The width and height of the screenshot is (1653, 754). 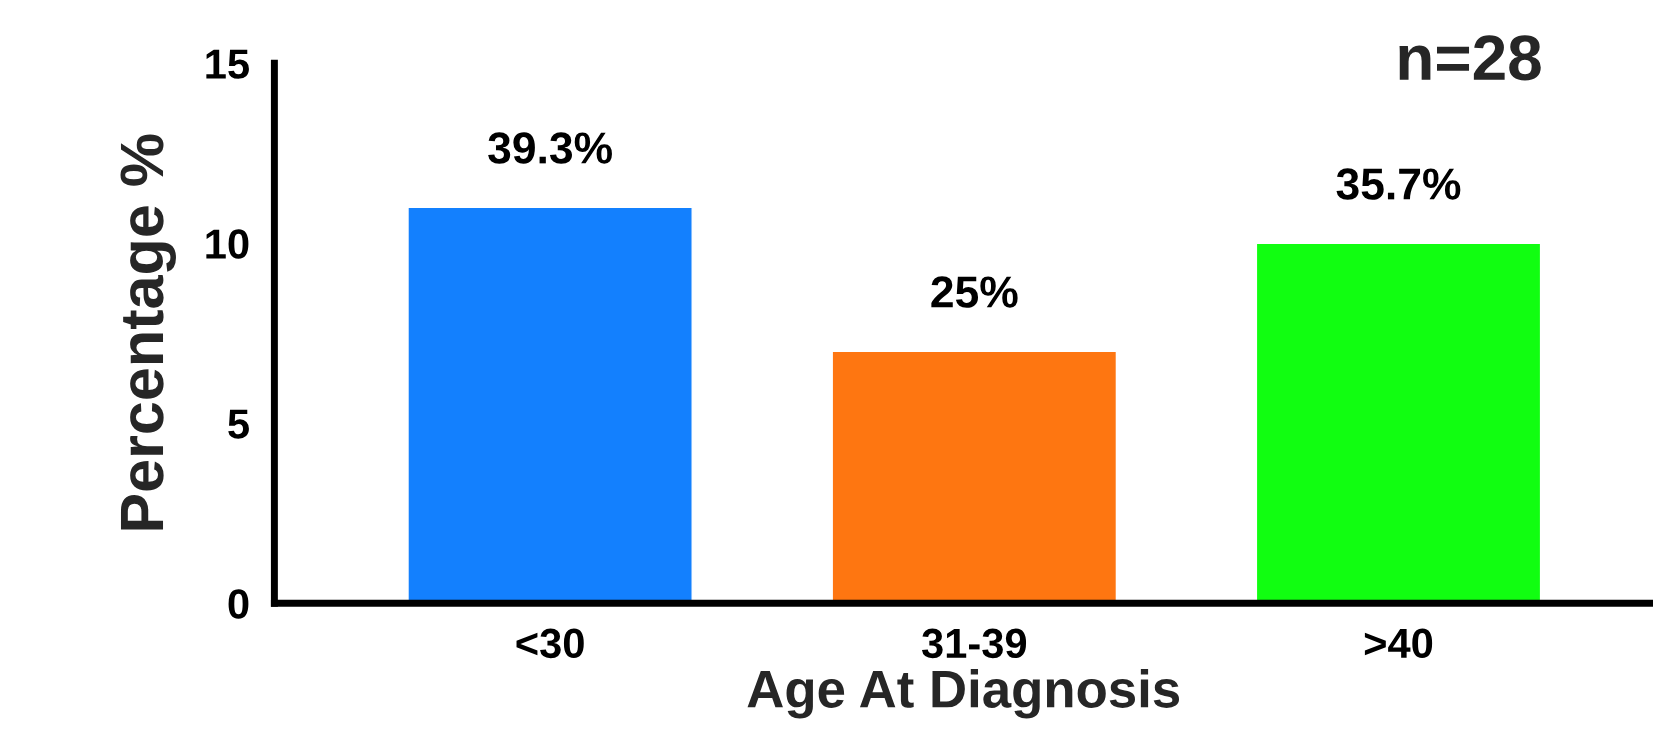 I want to click on y-tick-label: 15, so click(x=227, y=64).